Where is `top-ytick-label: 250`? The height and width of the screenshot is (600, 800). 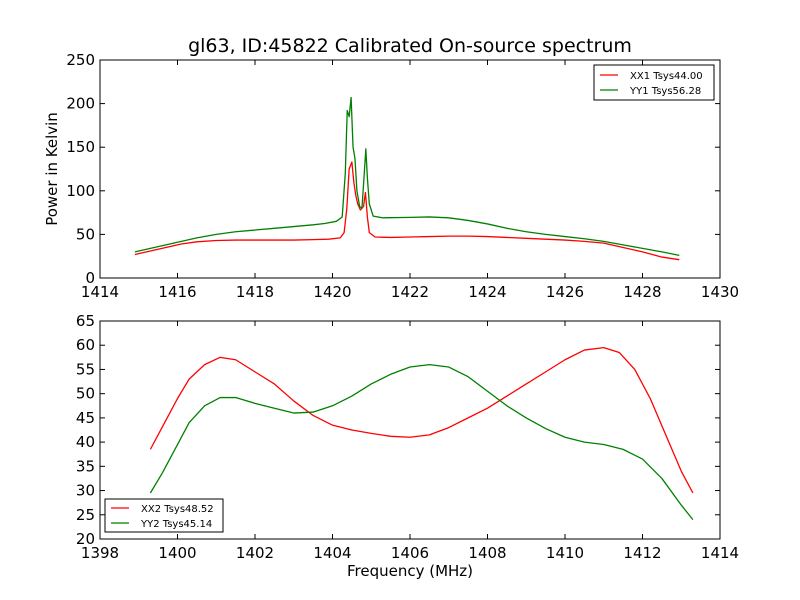 top-ytick-label: 250 is located at coordinates (80, 60).